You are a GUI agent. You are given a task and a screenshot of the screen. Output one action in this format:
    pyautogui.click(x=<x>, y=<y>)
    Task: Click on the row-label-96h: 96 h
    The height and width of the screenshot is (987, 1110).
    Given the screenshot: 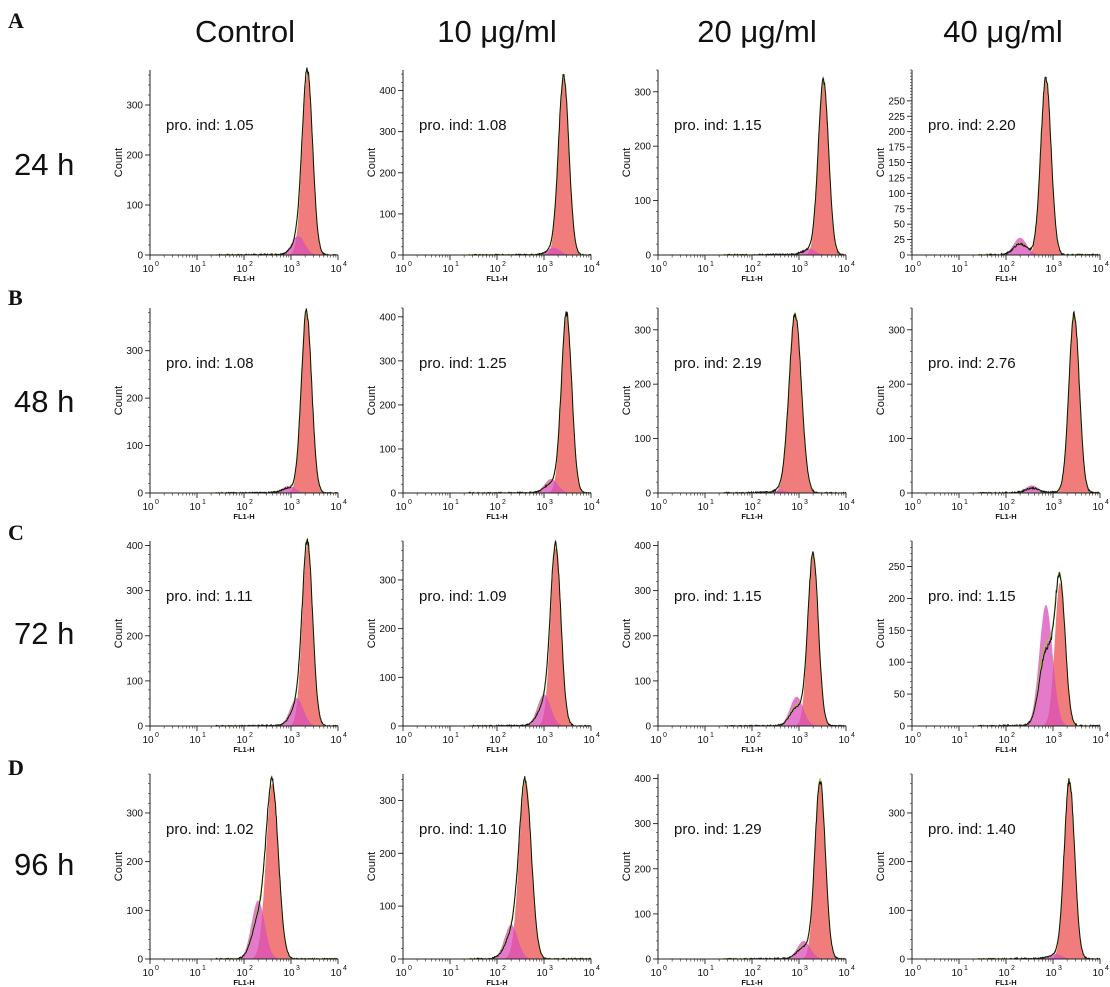 What is the action you would take?
    pyautogui.click(x=44, y=864)
    